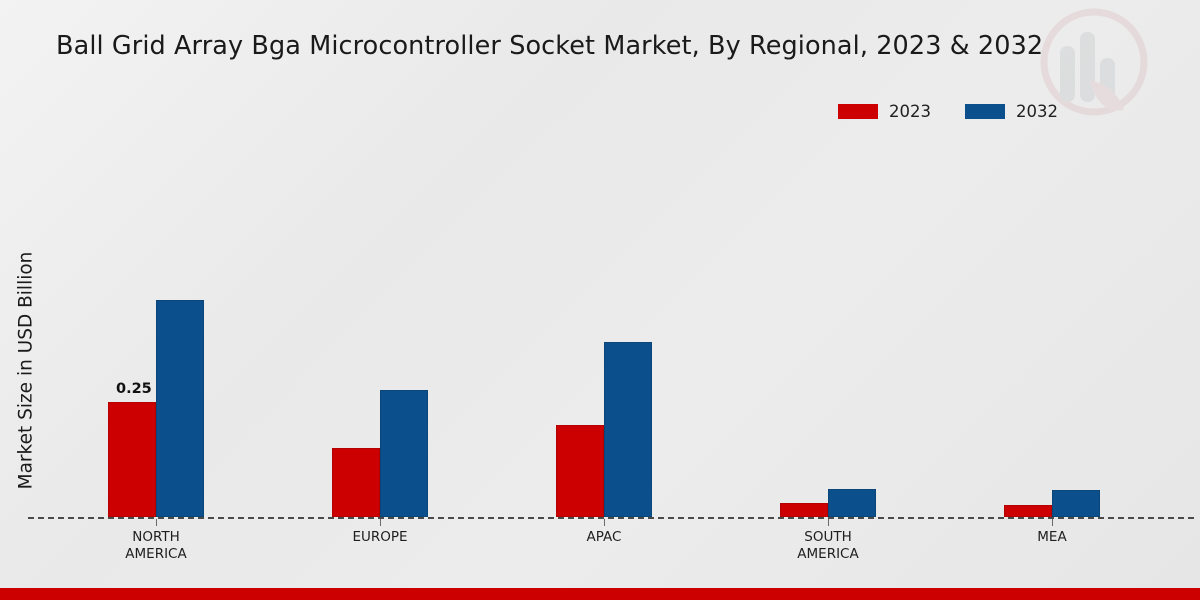 This screenshot has height=600, width=1200. I want to click on x-axis-label: MEA, so click(1052, 537).